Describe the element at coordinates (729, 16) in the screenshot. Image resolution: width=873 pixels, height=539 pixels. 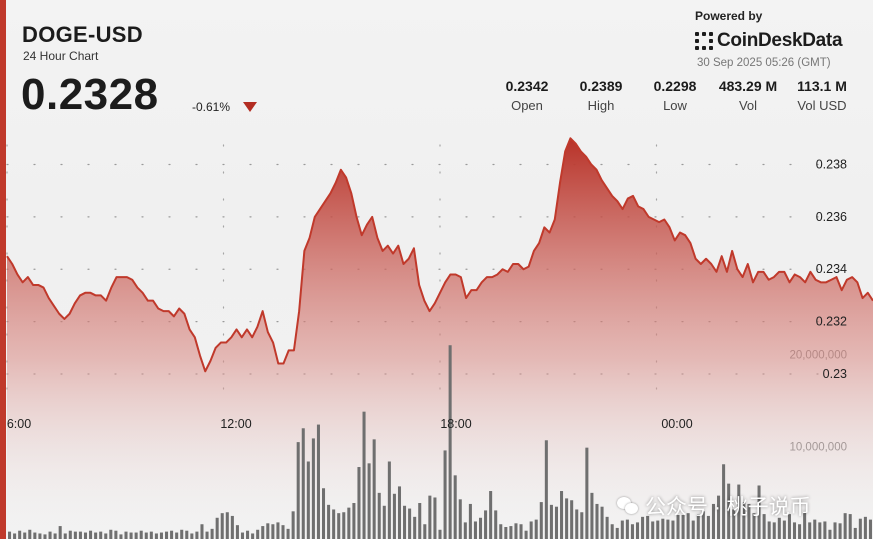
I see `powered-by-label: Powered by` at that location.